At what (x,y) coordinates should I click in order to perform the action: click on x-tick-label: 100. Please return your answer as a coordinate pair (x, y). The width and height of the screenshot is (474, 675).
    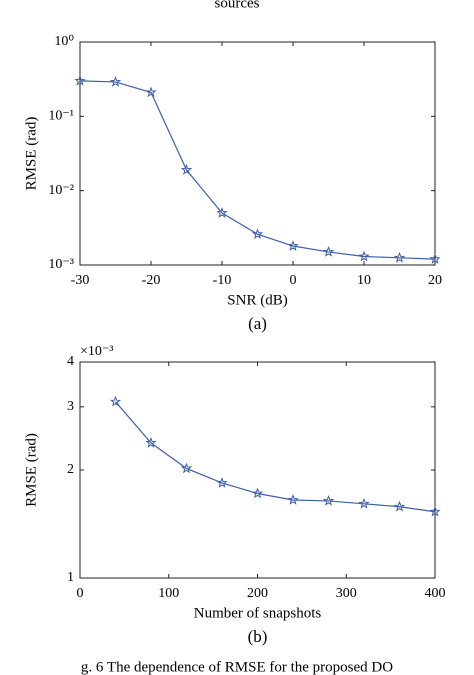
    Looking at the image, I should click on (168, 593).